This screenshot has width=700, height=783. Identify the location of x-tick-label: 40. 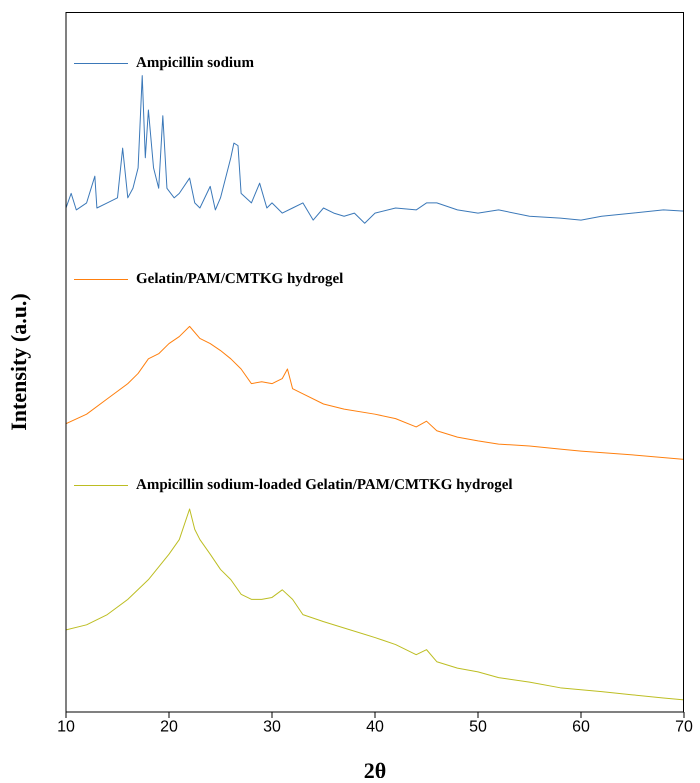
(375, 727).